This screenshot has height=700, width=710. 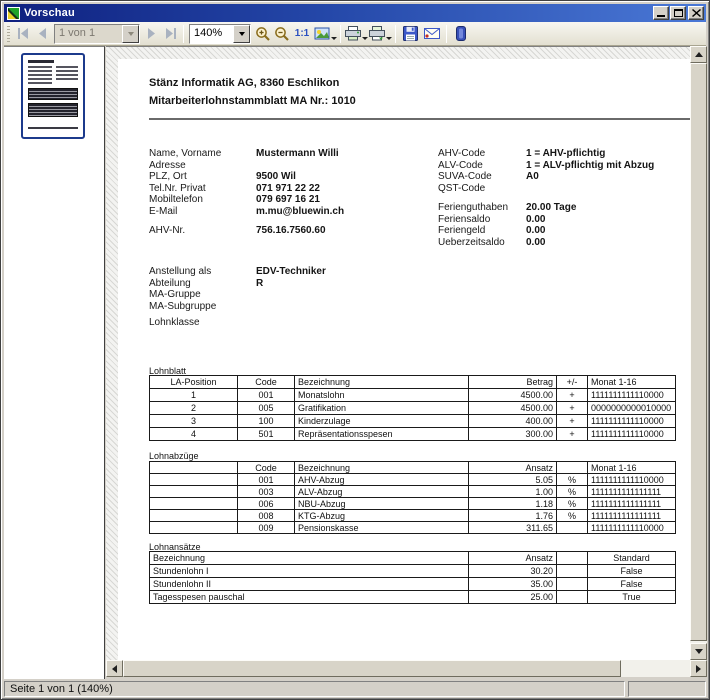 What do you see at coordinates (661, 13) in the screenshot?
I see `minimize-button` at bounding box center [661, 13].